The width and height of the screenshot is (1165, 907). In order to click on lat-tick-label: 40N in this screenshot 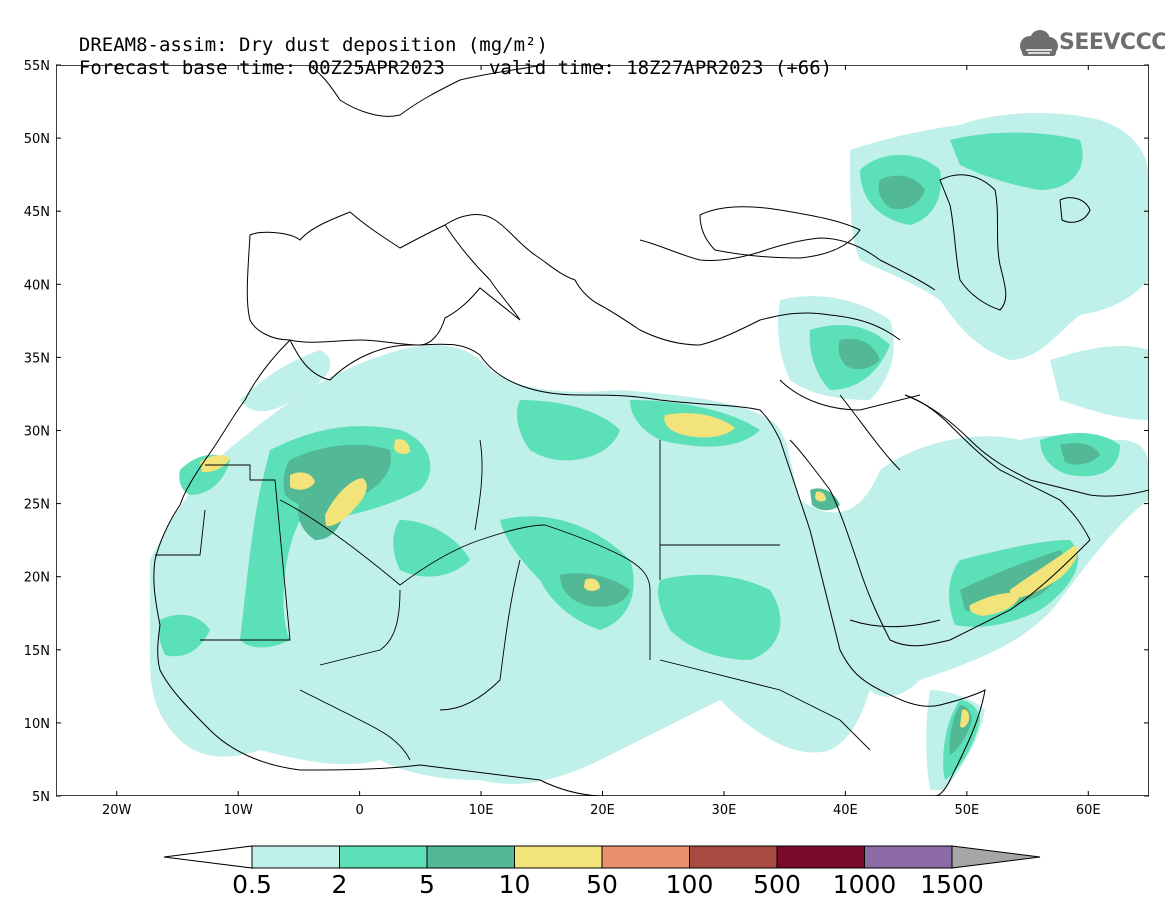, I will do `click(37, 285)`.